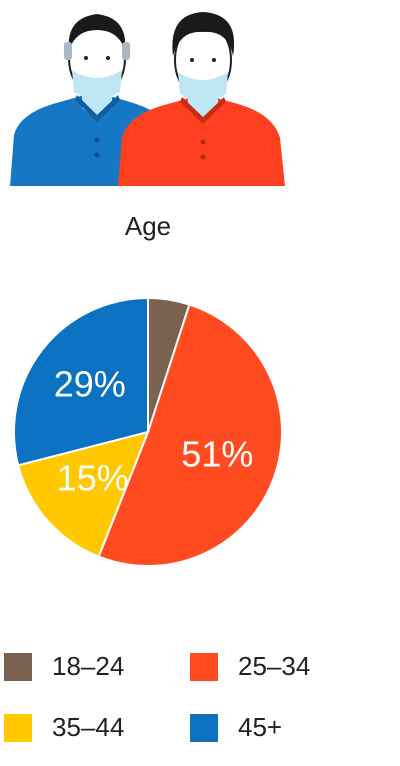  I want to click on data-label: 15%, so click(93, 477).